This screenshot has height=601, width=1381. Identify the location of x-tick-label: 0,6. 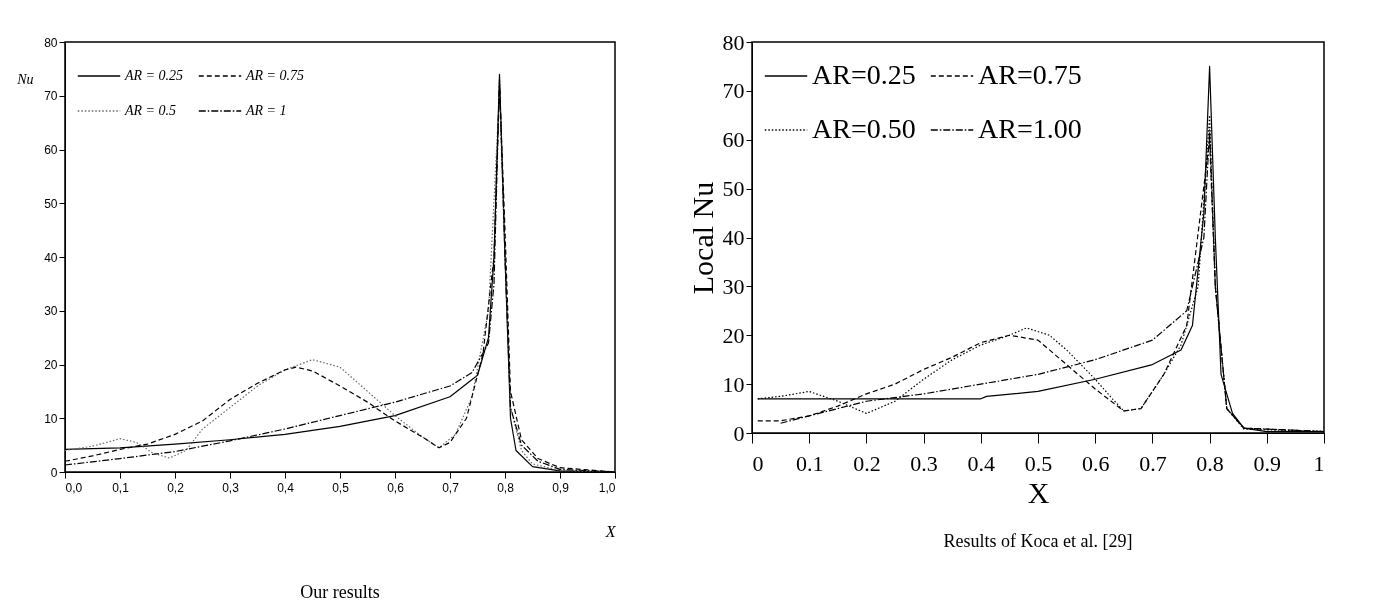
(396, 487).